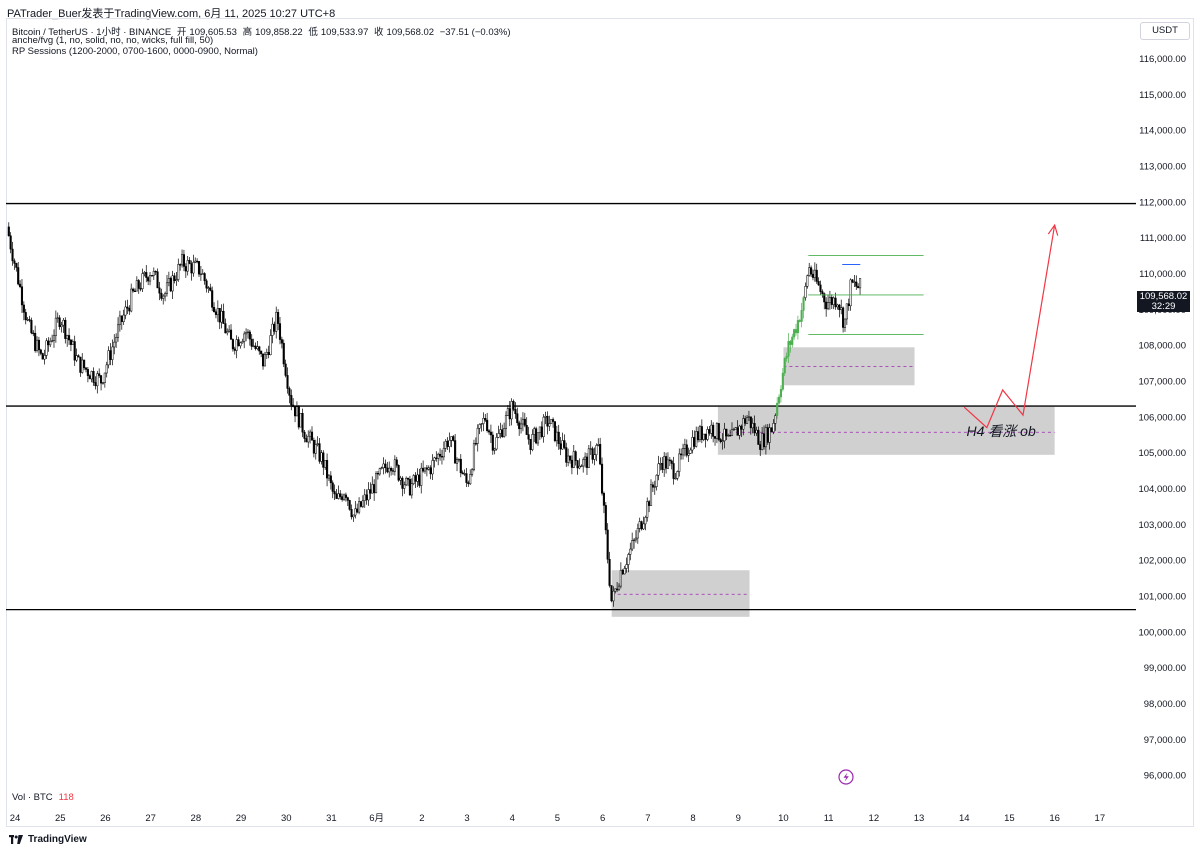 This screenshot has width=1200, height=851. I want to click on annotations: H4 看涨 ob, so click(1001, 431).